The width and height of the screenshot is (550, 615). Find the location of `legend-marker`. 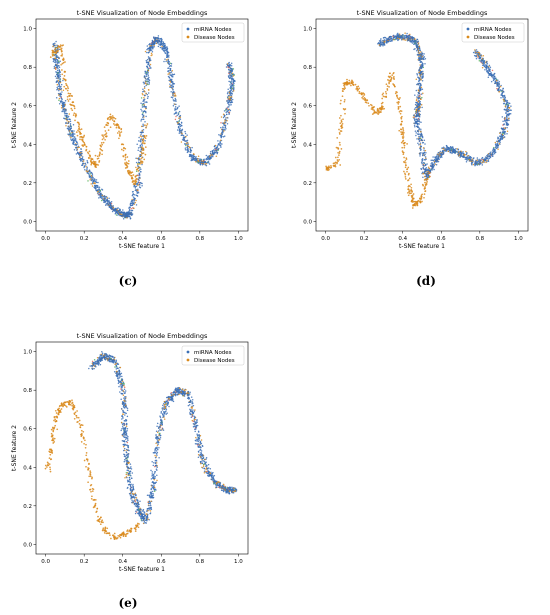

legend-marker is located at coordinates (188, 37).